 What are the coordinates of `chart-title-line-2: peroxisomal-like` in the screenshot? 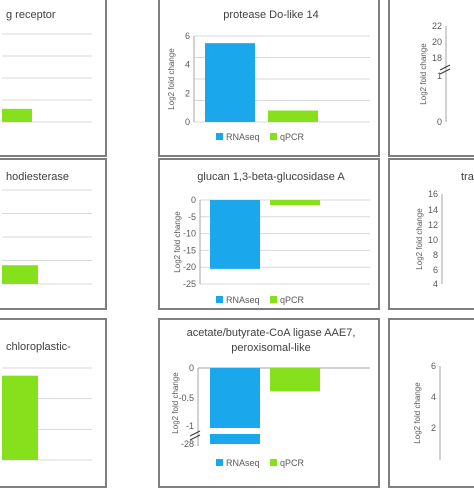 It's located at (270, 348).